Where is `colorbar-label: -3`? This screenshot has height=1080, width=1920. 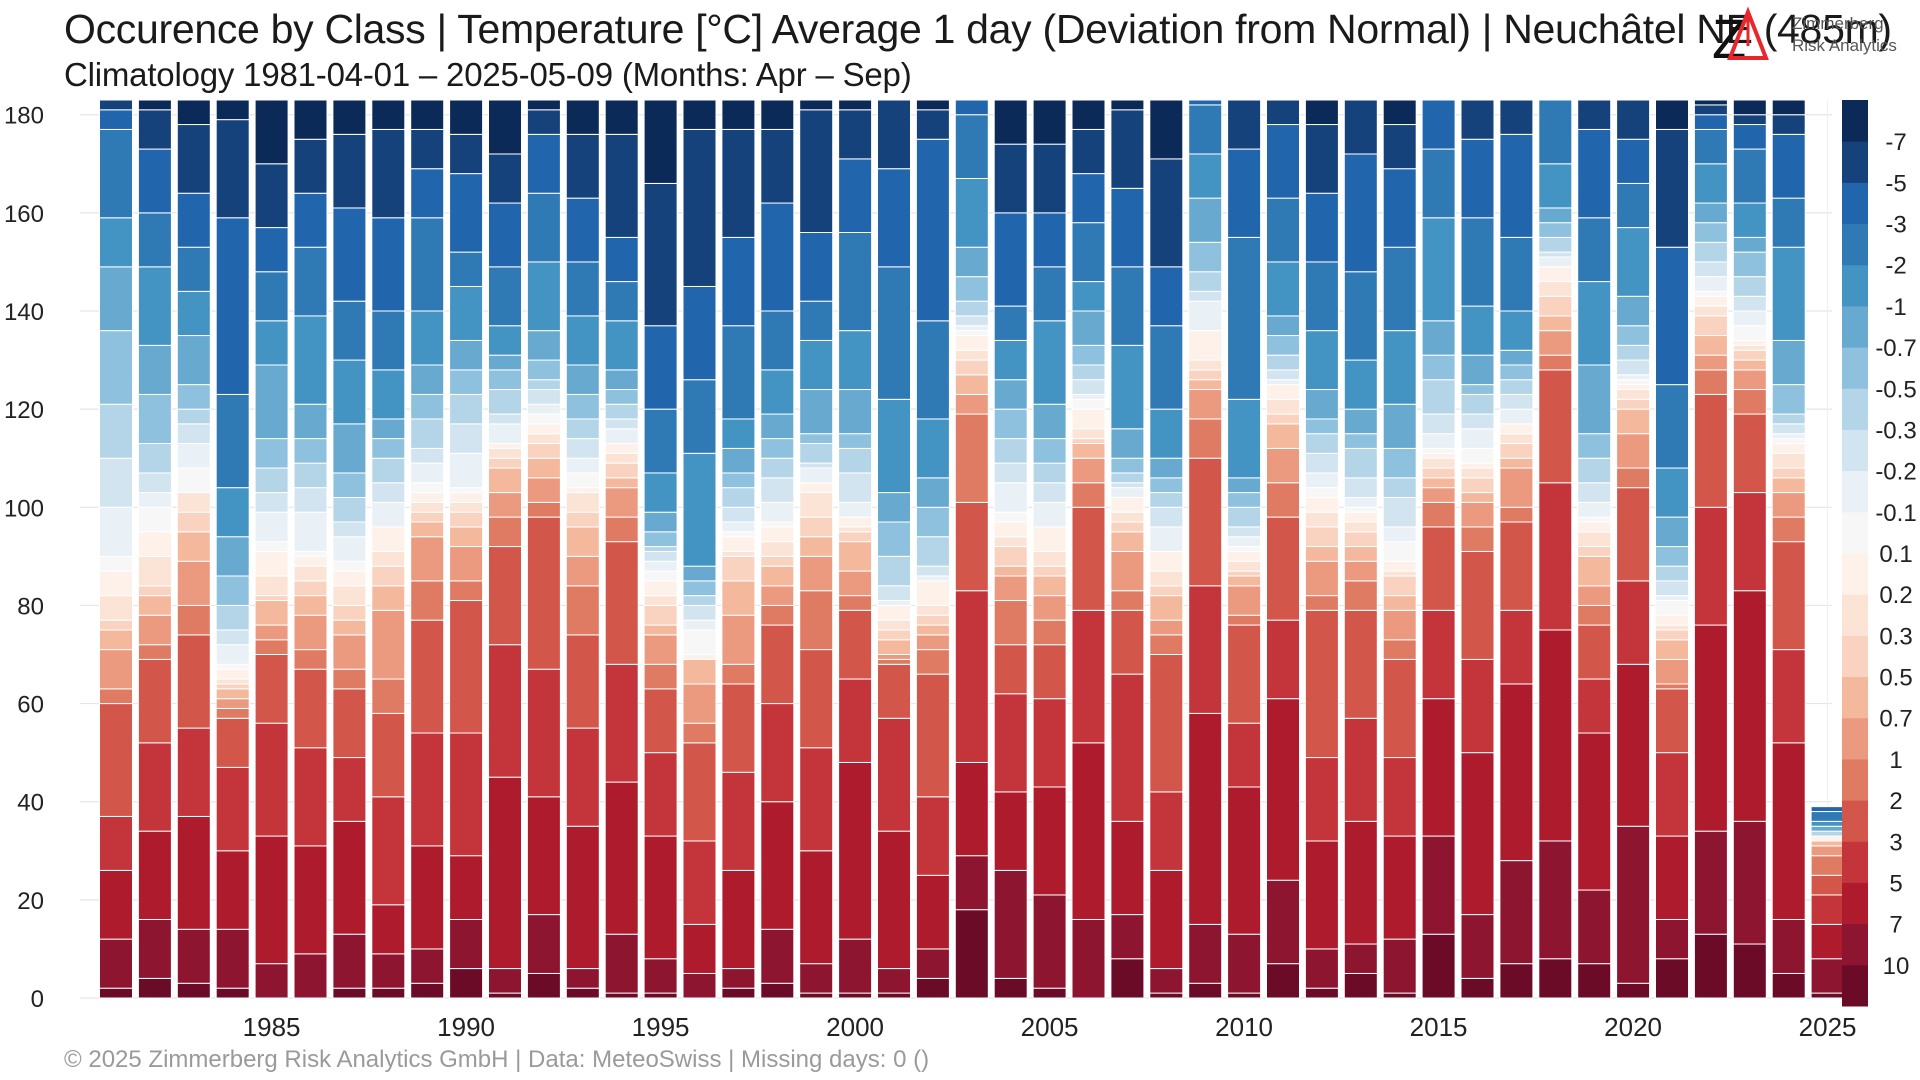 colorbar-label: -3 is located at coordinates (1895, 225).